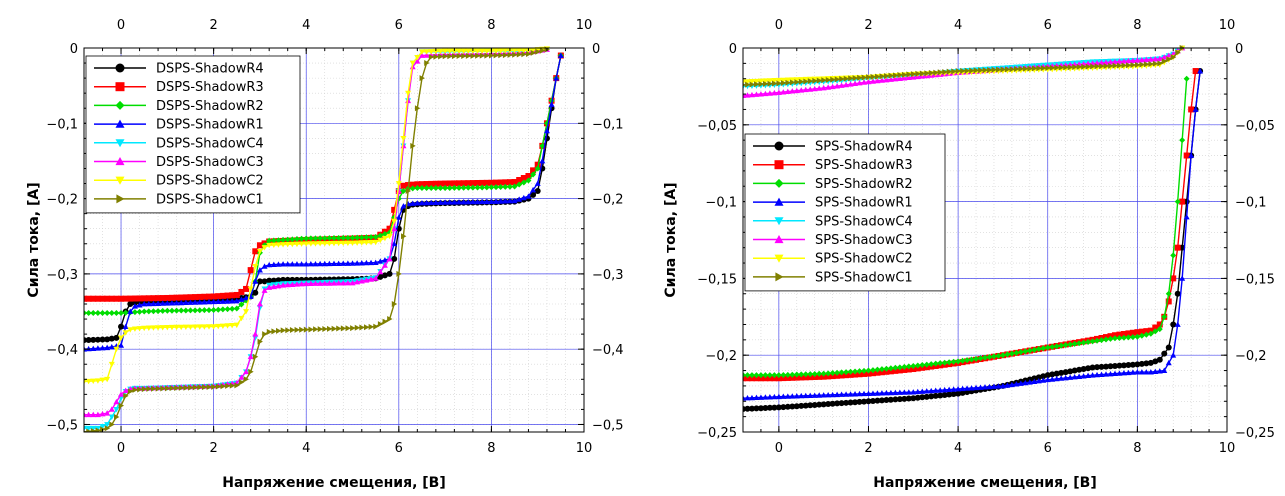 The image size is (1285, 496). Describe the element at coordinates (779, 448) in the screenshot. I see `x-tick-label: 0` at that location.